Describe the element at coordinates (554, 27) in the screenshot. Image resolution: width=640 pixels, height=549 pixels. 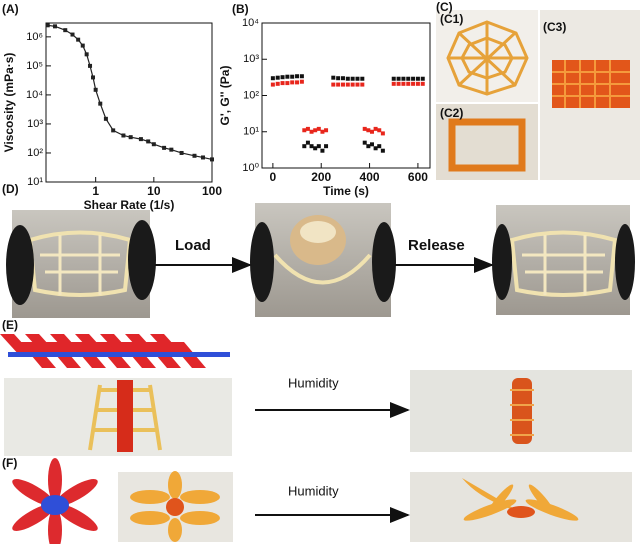
I see `panel-label: (C3)` at that location.